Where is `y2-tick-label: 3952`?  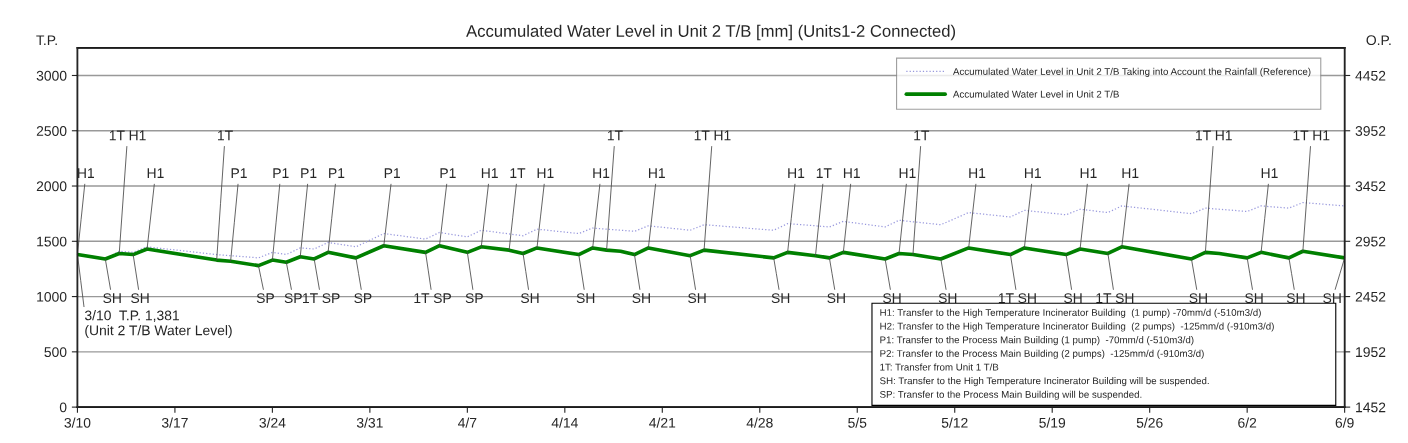 y2-tick-label: 3952 is located at coordinates (1370, 131).